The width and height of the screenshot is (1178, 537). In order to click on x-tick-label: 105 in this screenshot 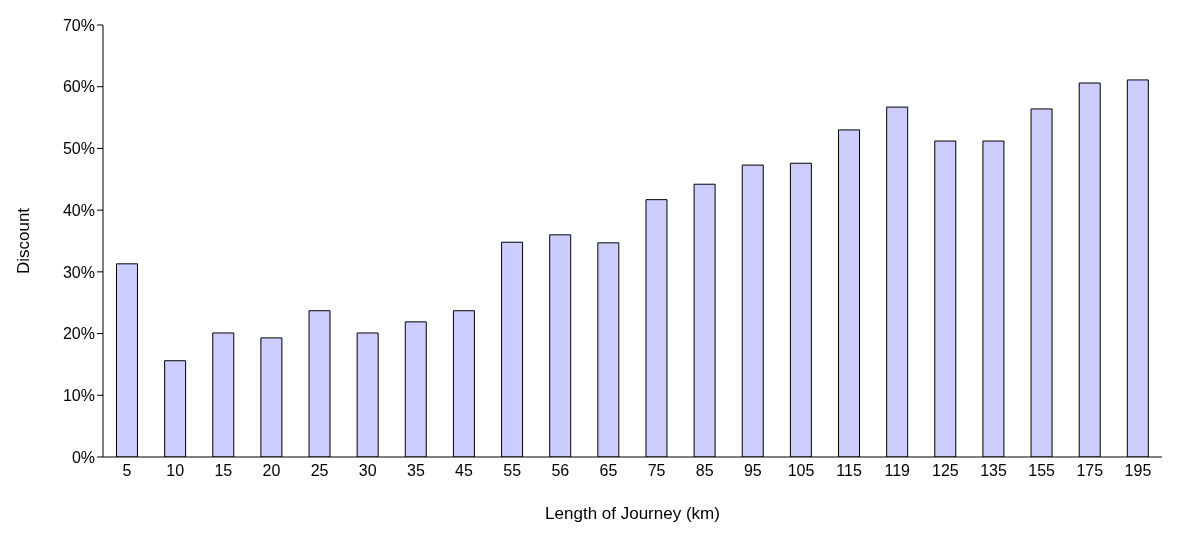, I will do `click(801, 471)`.